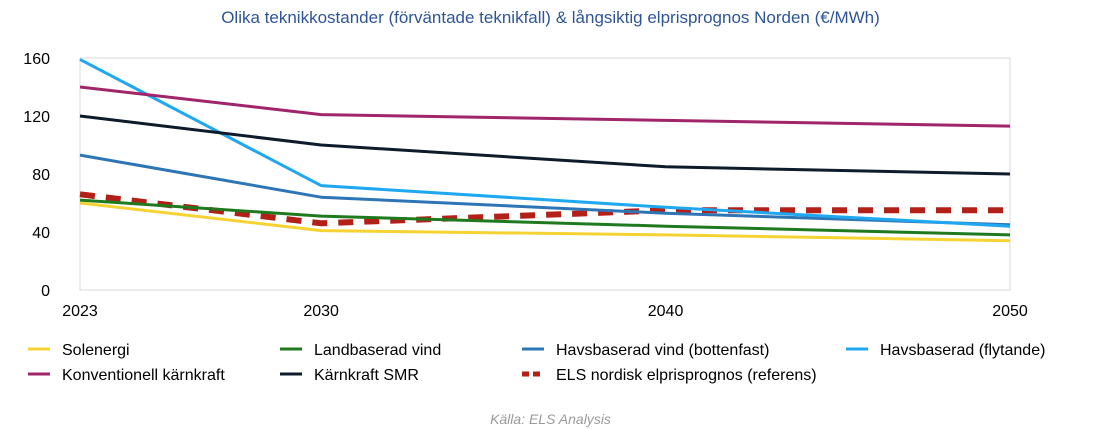 This screenshot has height=430, width=1101. Describe the element at coordinates (41, 175) in the screenshot. I see `y-tick-label: 80` at that location.